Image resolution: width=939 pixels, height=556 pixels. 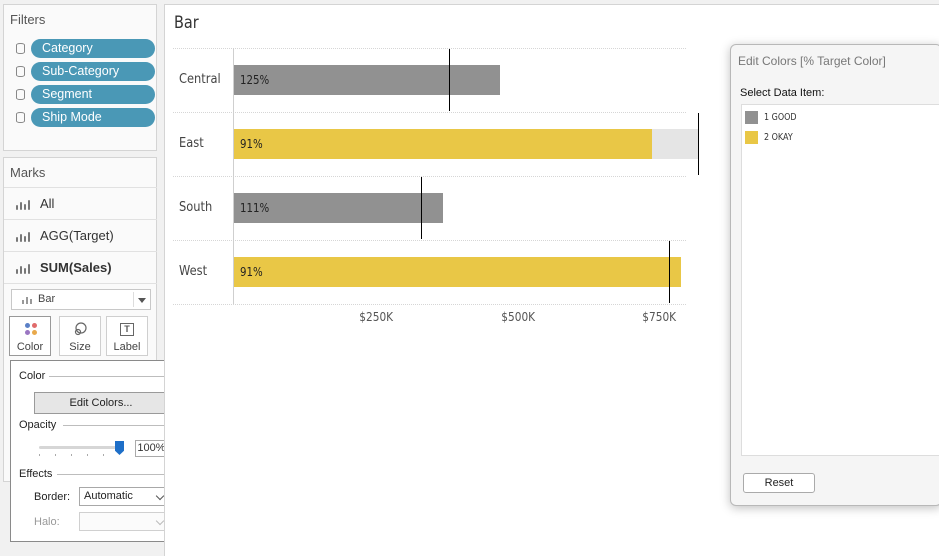 What do you see at coordinates (127, 329) in the screenshot?
I see `text-label-icon: T` at bounding box center [127, 329].